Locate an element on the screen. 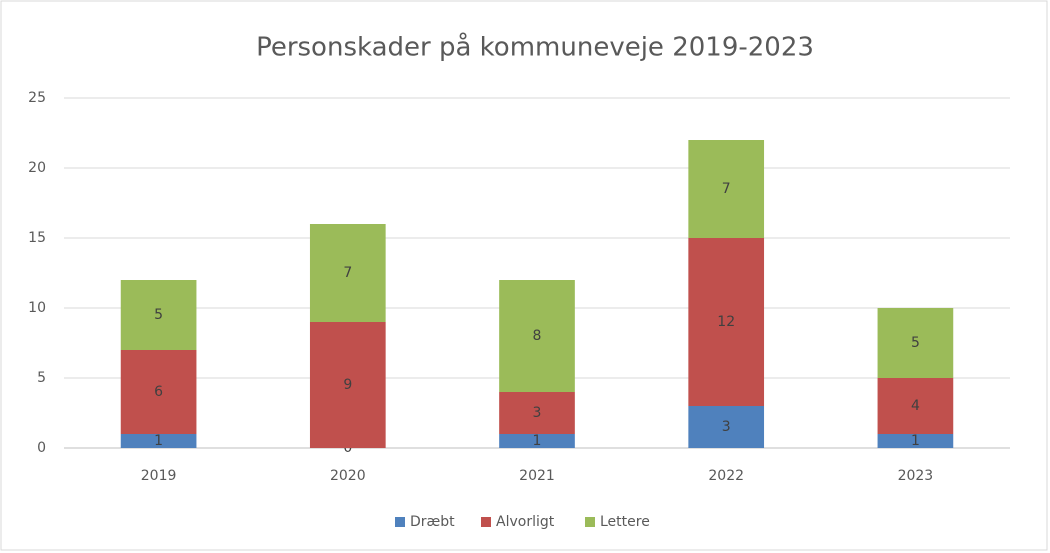 This screenshot has height=553, width=1050. x-tick-label: 2021 is located at coordinates (537, 476).